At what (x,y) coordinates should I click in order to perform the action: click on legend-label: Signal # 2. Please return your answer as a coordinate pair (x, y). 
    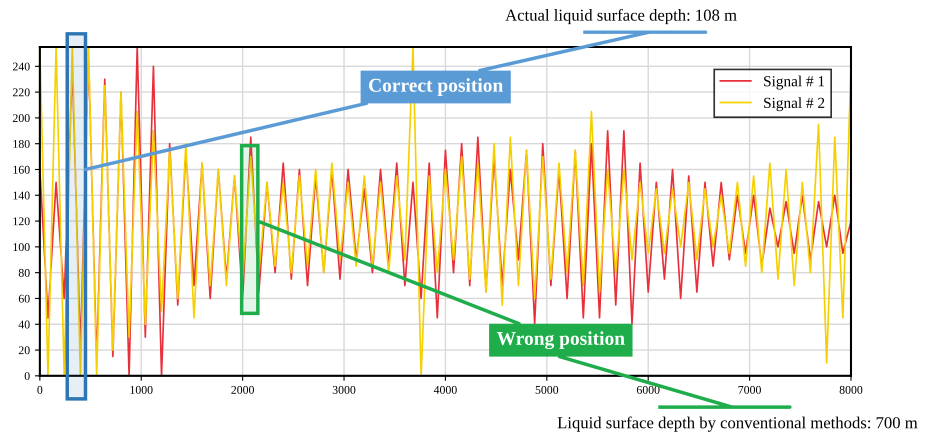
    Looking at the image, I should click on (794, 104).